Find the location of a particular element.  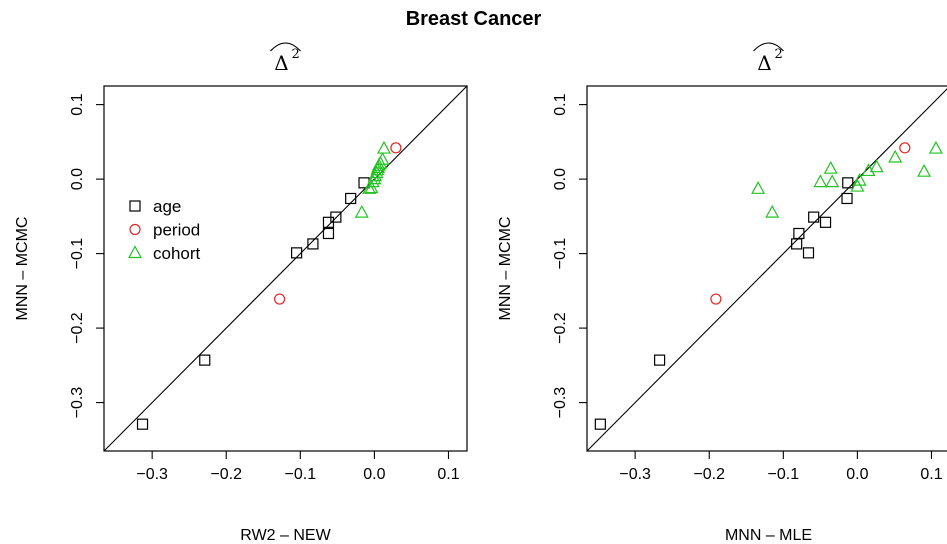

panel2-x-tick-label: 0.0 is located at coordinates (857, 474).